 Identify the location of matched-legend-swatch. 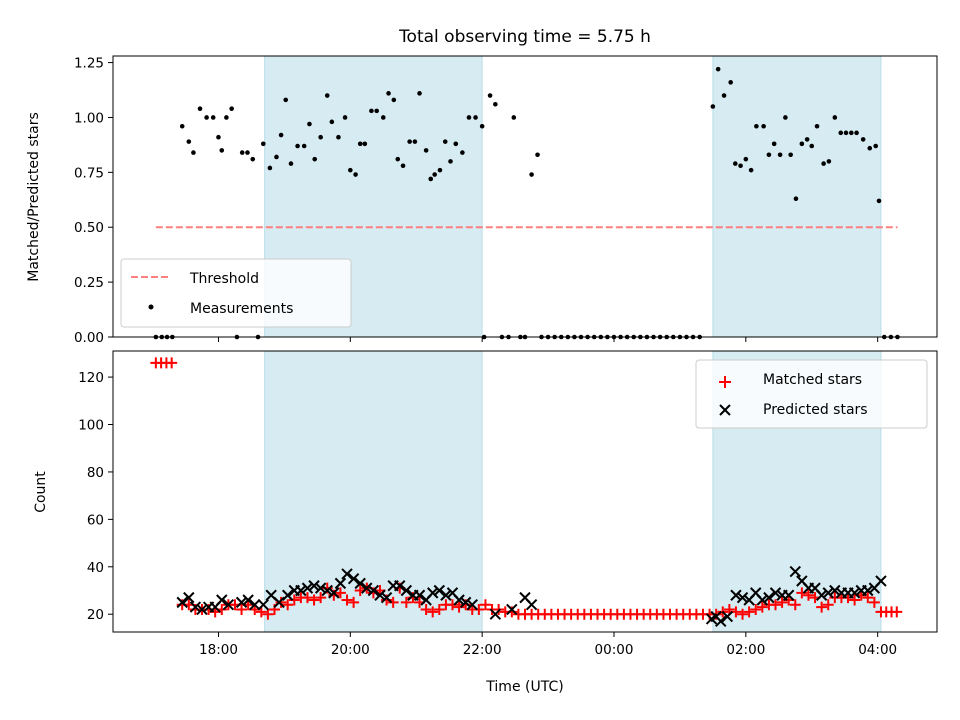
(725, 382).